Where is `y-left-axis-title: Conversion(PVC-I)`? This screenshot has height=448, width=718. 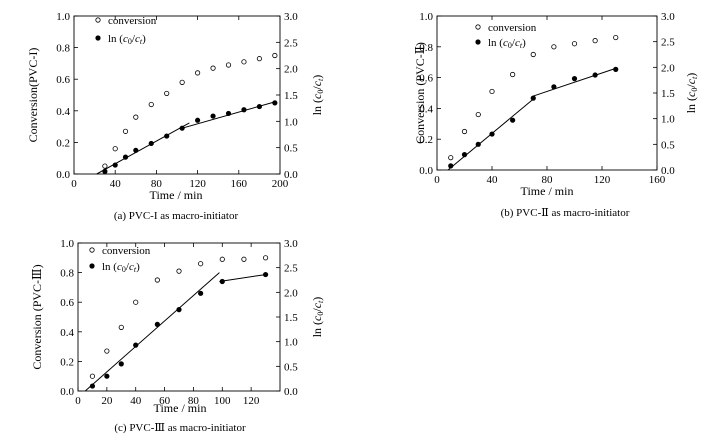
y-left-axis-title: Conversion(PVC-I) is located at coordinates (33, 95).